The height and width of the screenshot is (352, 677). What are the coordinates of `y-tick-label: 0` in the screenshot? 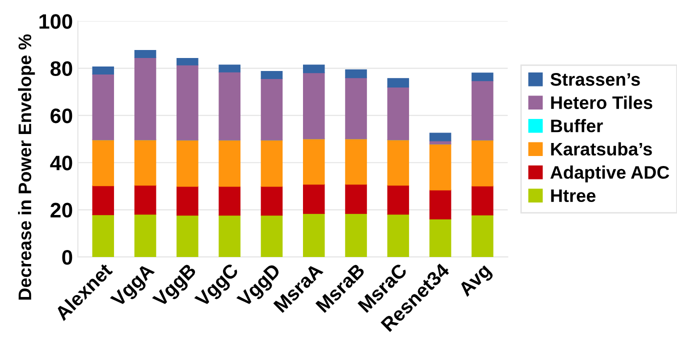 It's located at (67, 257).